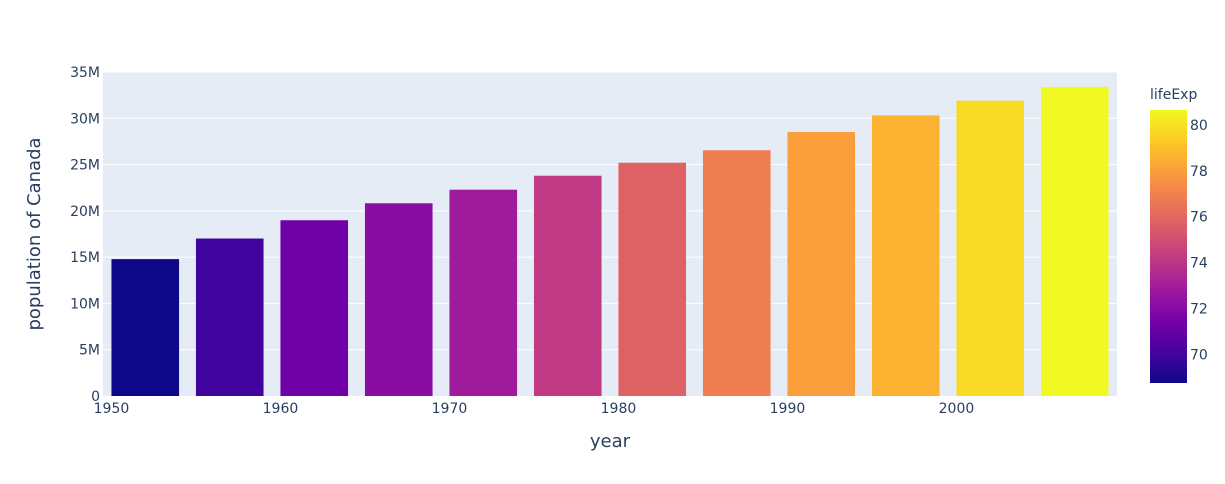 This screenshot has width=1225, height=484. I want to click on y-tick-label: 25M, so click(85, 166).